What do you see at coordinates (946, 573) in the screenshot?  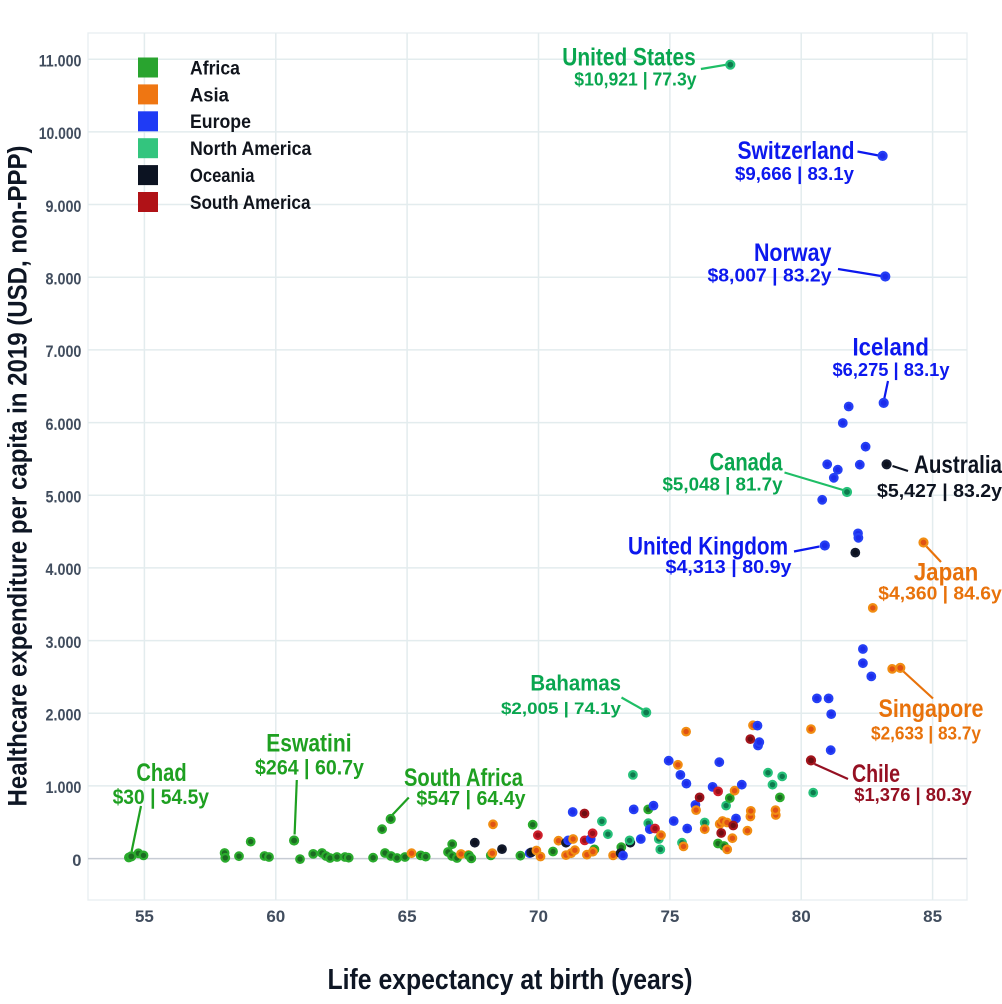 I see `svg-text: Japan` at bounding box center [946, 573].